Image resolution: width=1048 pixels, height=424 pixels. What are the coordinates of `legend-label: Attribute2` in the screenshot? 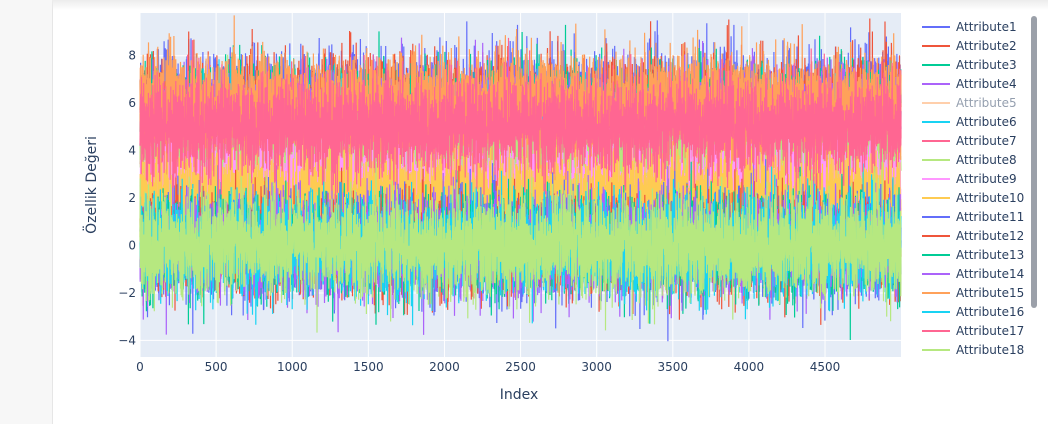 It's located at (986, 46).